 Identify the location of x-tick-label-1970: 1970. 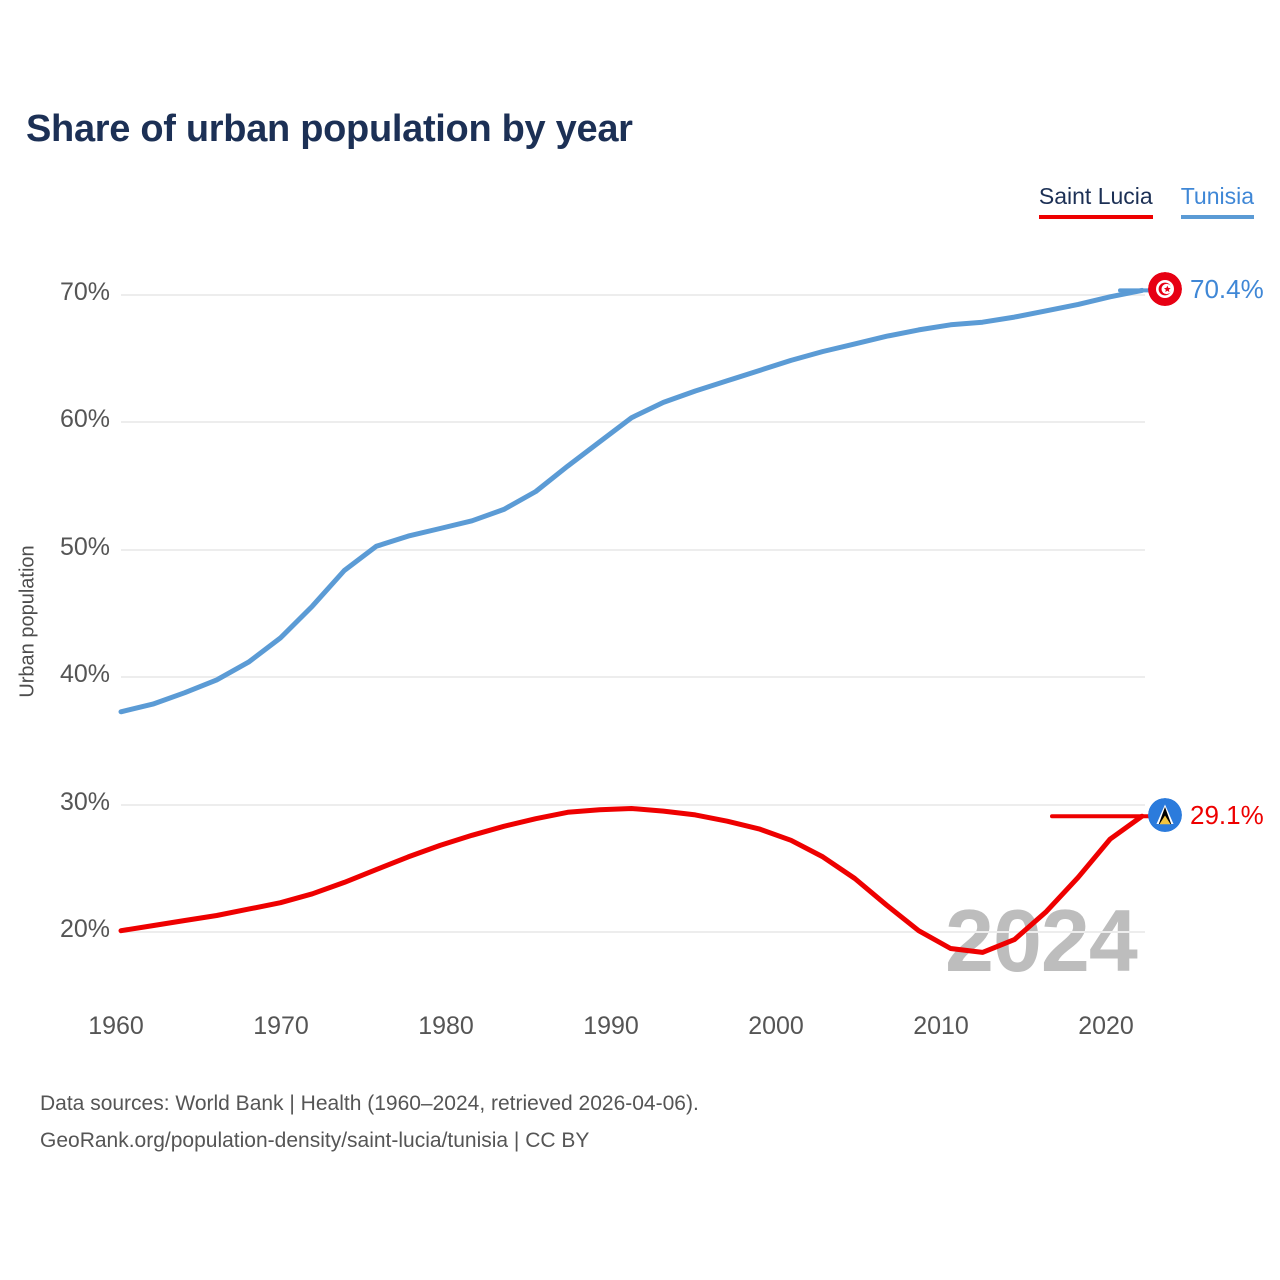
(281, 1026).